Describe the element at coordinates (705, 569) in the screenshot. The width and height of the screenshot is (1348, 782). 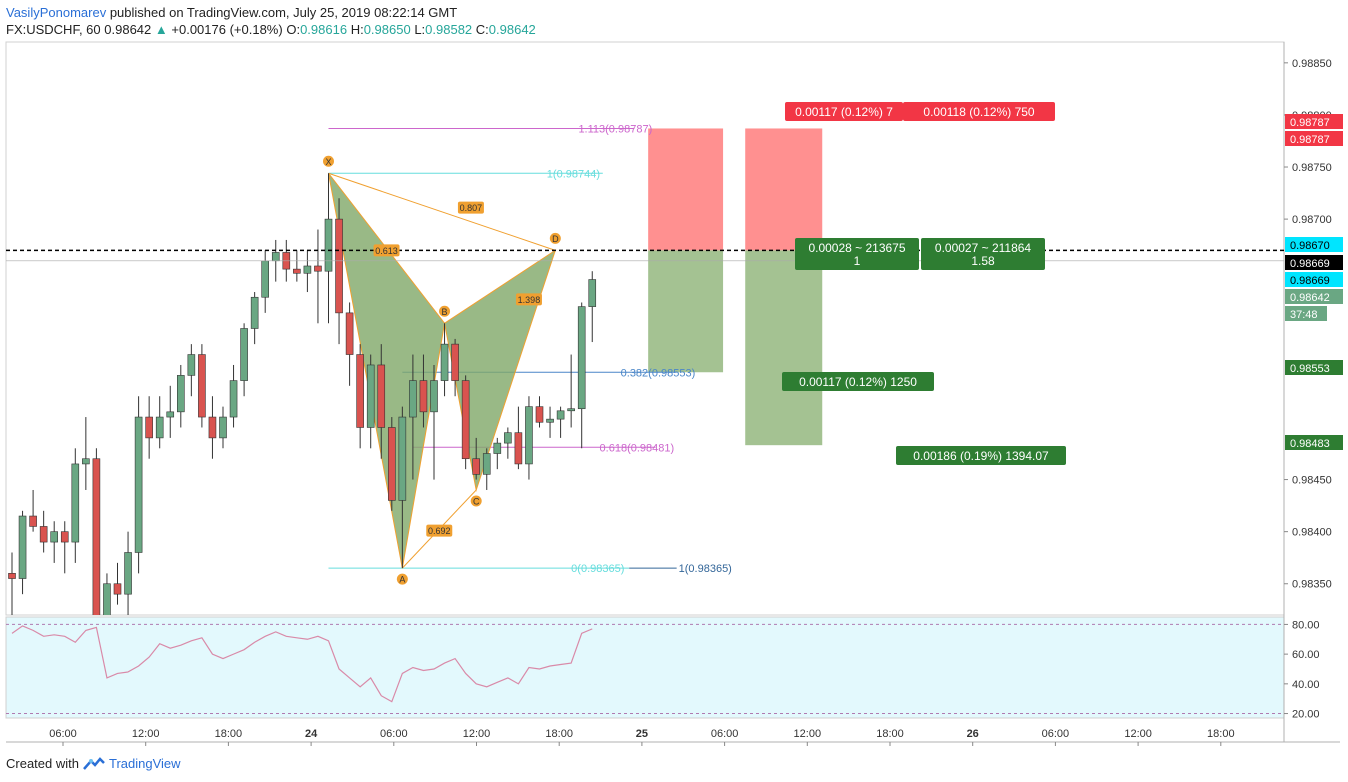
I see `fib-level-label: 1(0.98365)` at that location.